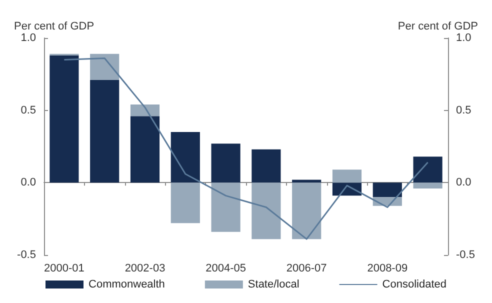 This screenshot has width=492, height=303. Describe the element at coordinates (464, 38) in the screenshot. I see `y2-tick-label: 1.0` at that location.